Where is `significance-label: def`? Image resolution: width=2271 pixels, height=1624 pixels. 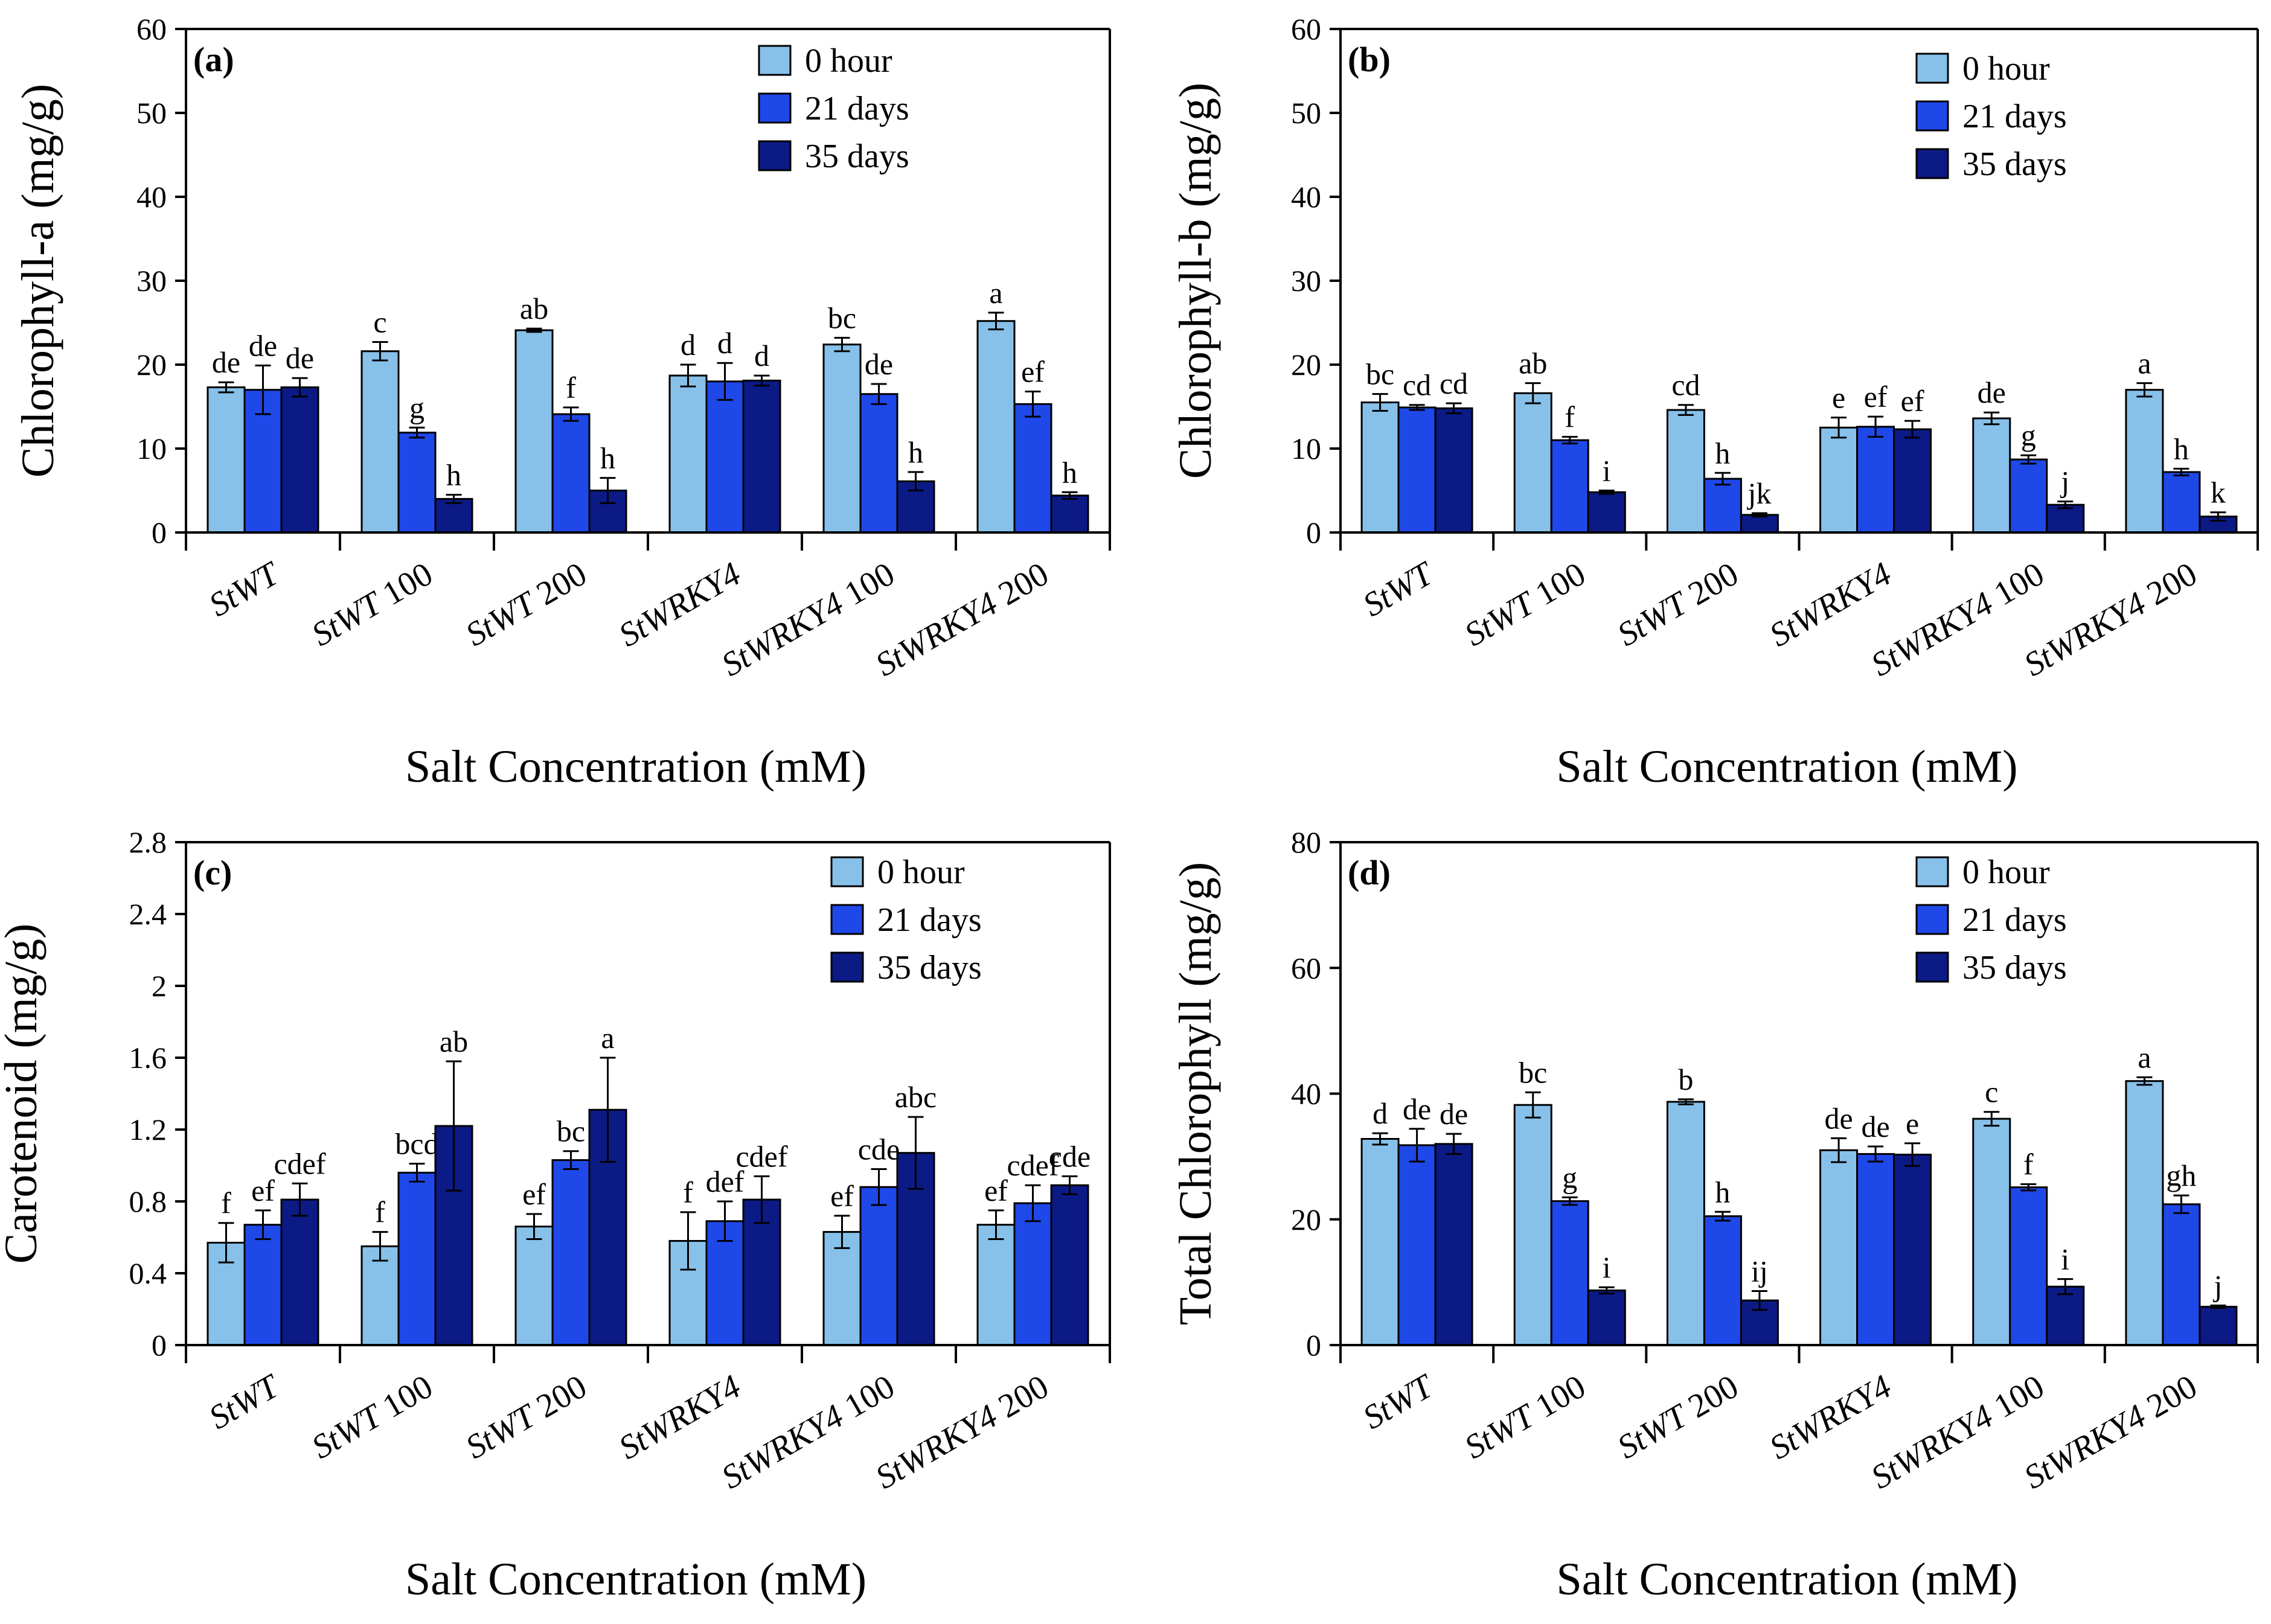
significance-label: def is located at coordinates (726, 1181).